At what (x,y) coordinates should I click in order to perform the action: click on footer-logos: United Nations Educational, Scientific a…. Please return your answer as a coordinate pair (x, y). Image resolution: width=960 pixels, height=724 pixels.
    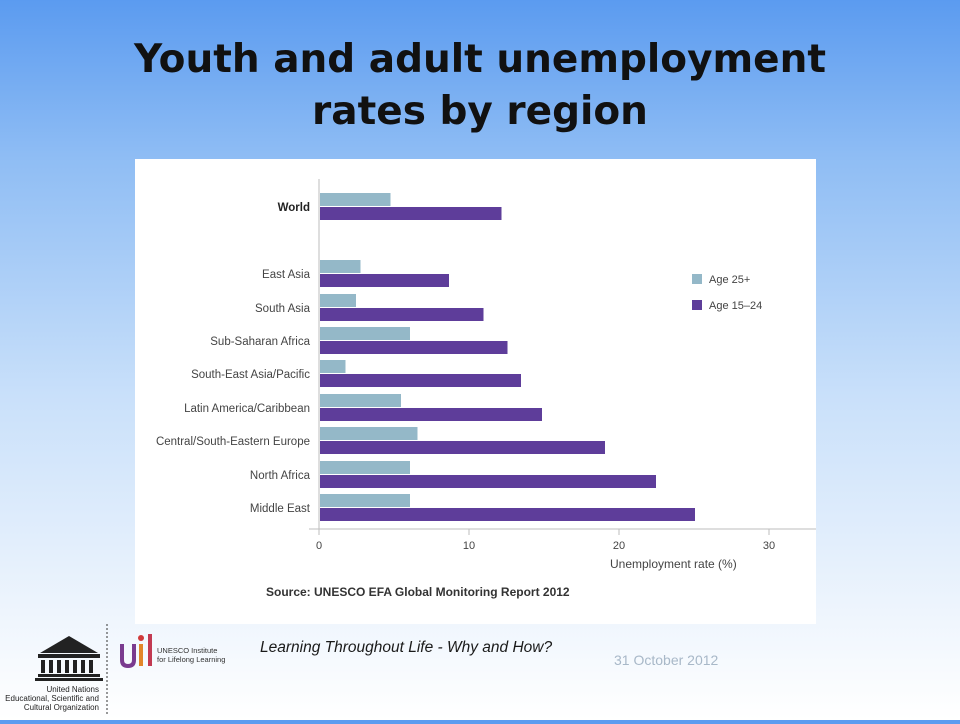
    Looking at the image, I should click on (130, 670).